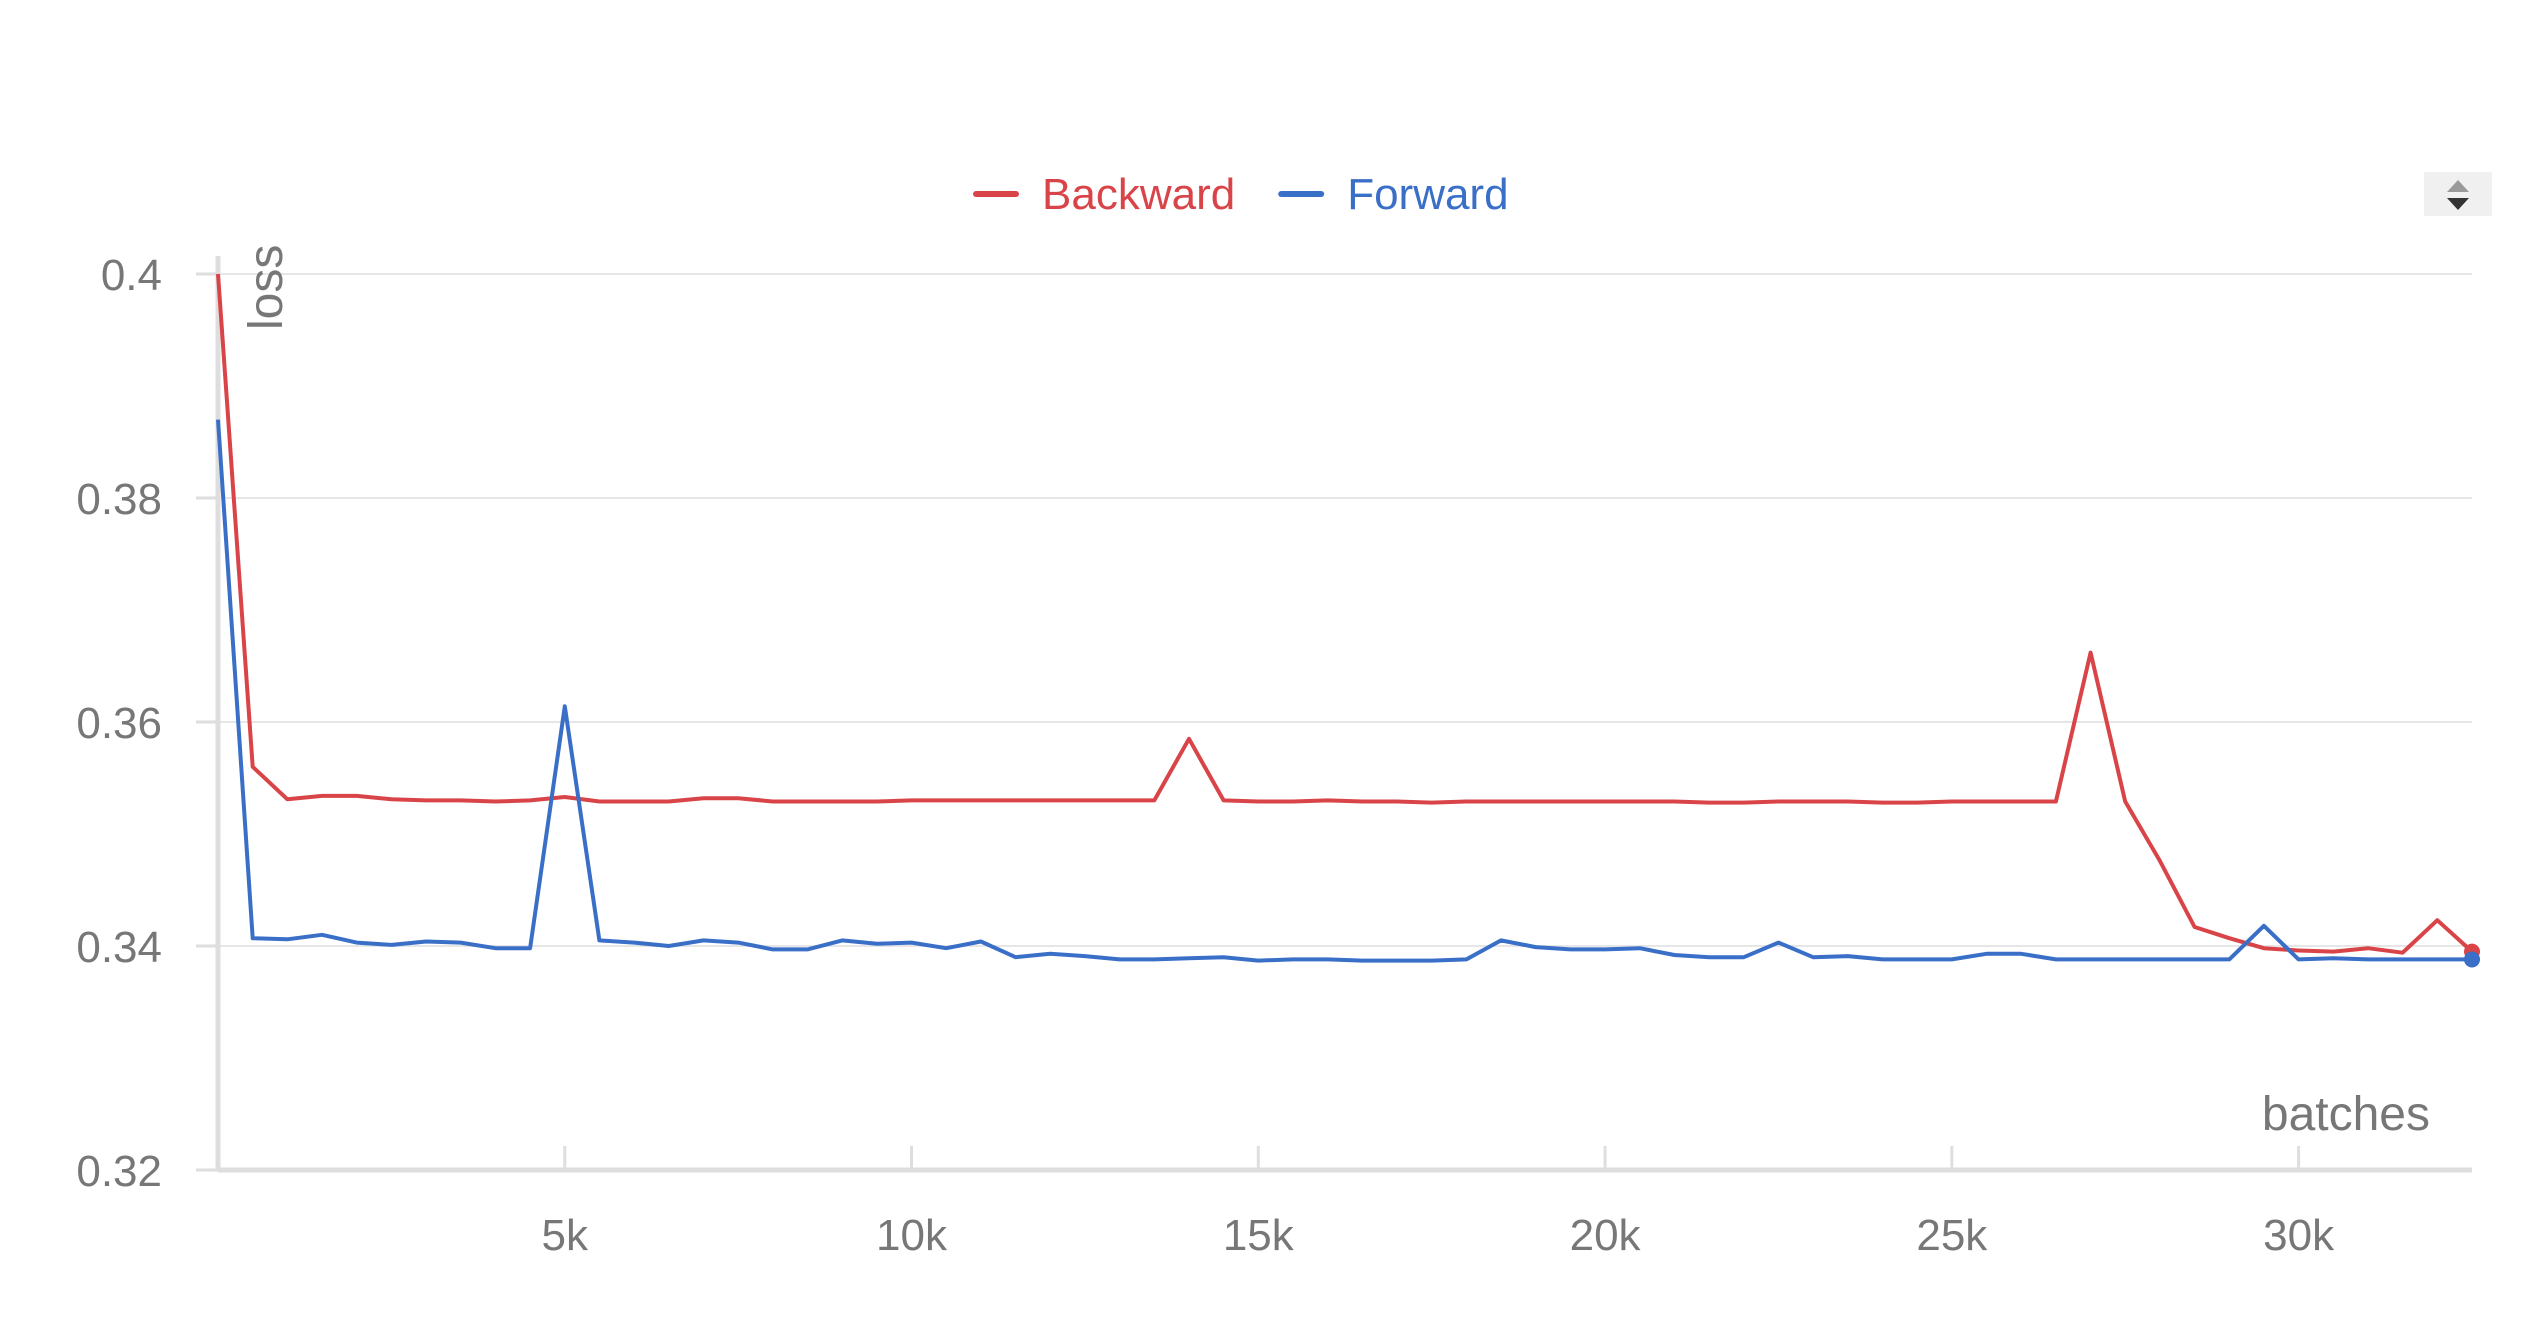  What do you see at coordinates (2472, 959) in the screenshot?
I see `series-end-point-forward` at bounding box center [2472, 959].